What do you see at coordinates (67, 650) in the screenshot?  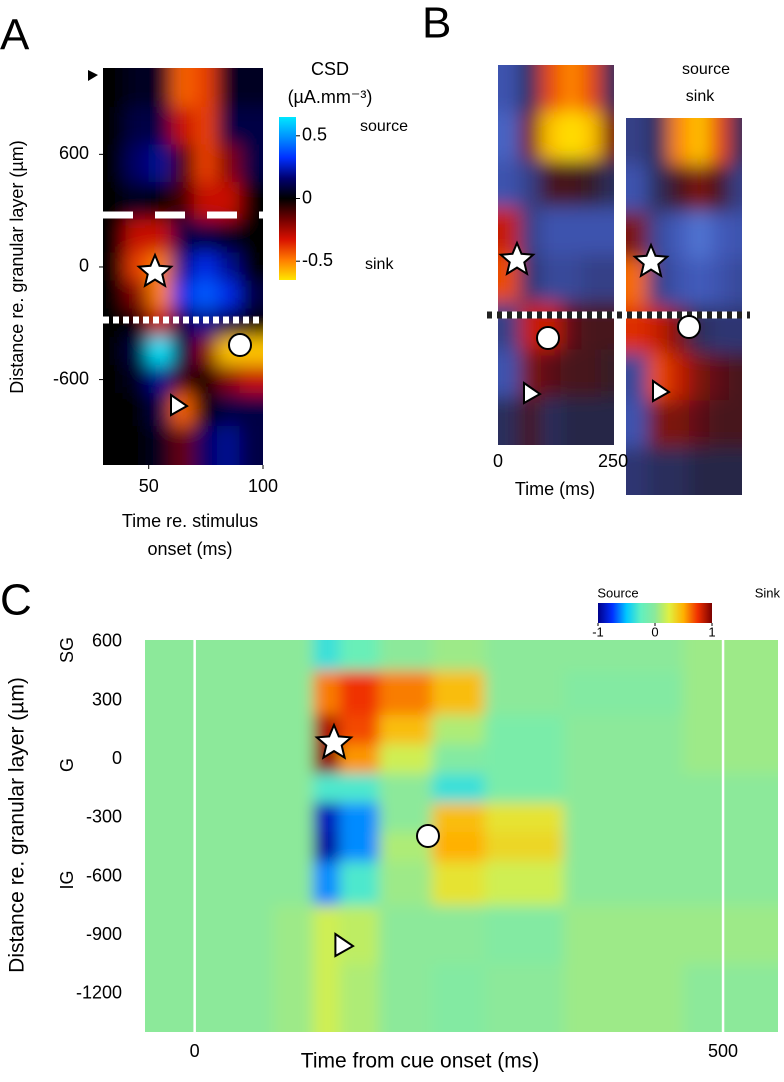 I see `layer-label: SG` at bounding box center [67, 650].